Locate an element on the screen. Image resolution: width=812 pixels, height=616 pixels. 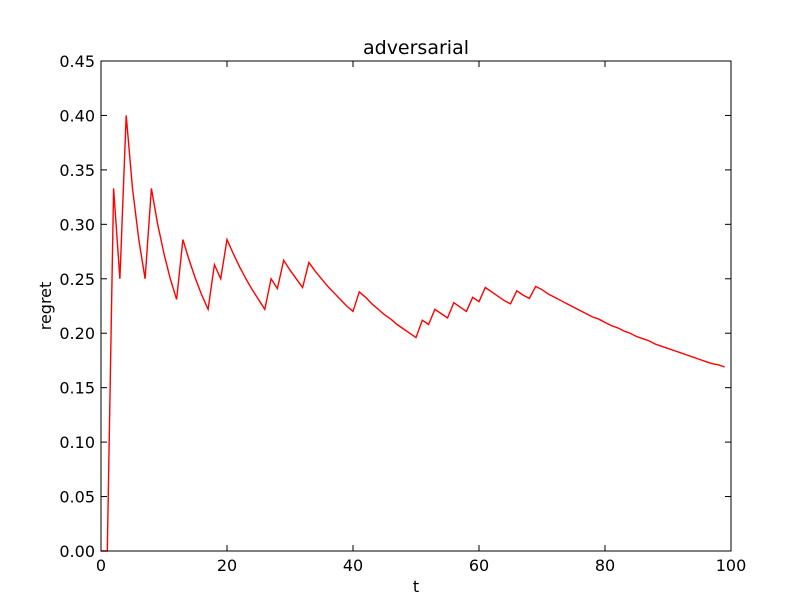
y-tick-label: 0.35 is located at coordinates (77, 170).